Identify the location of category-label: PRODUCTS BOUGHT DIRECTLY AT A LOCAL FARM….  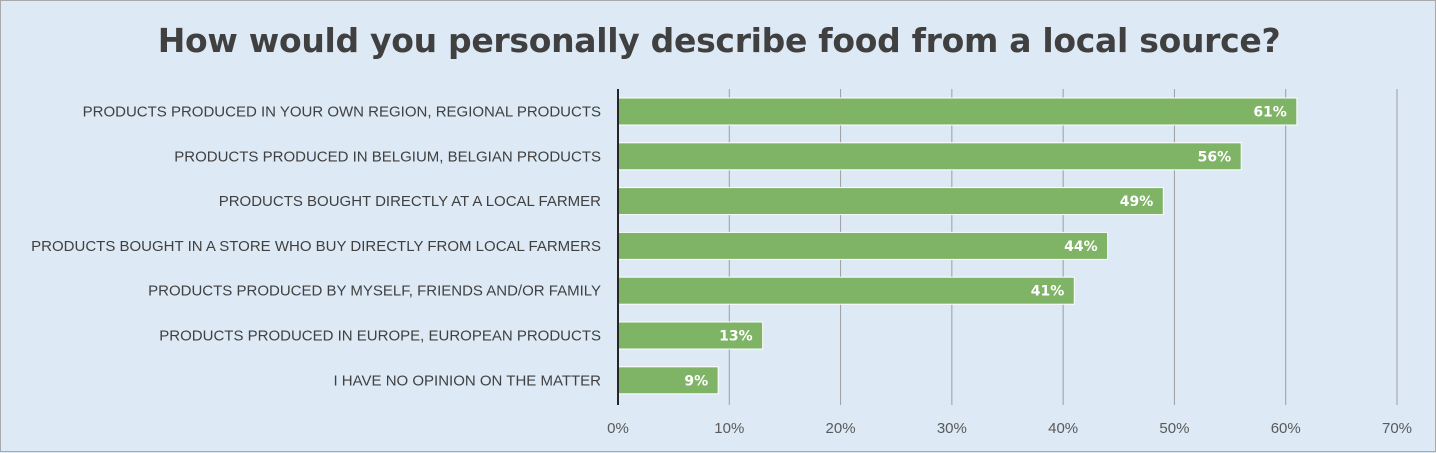
(410, 201).